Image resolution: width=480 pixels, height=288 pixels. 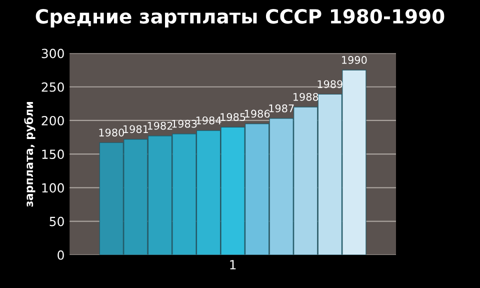 What do you see at coordinates (57, 221) in the screenshot?
I see `y-tick-label: 50` at bounding box center [57, 221].